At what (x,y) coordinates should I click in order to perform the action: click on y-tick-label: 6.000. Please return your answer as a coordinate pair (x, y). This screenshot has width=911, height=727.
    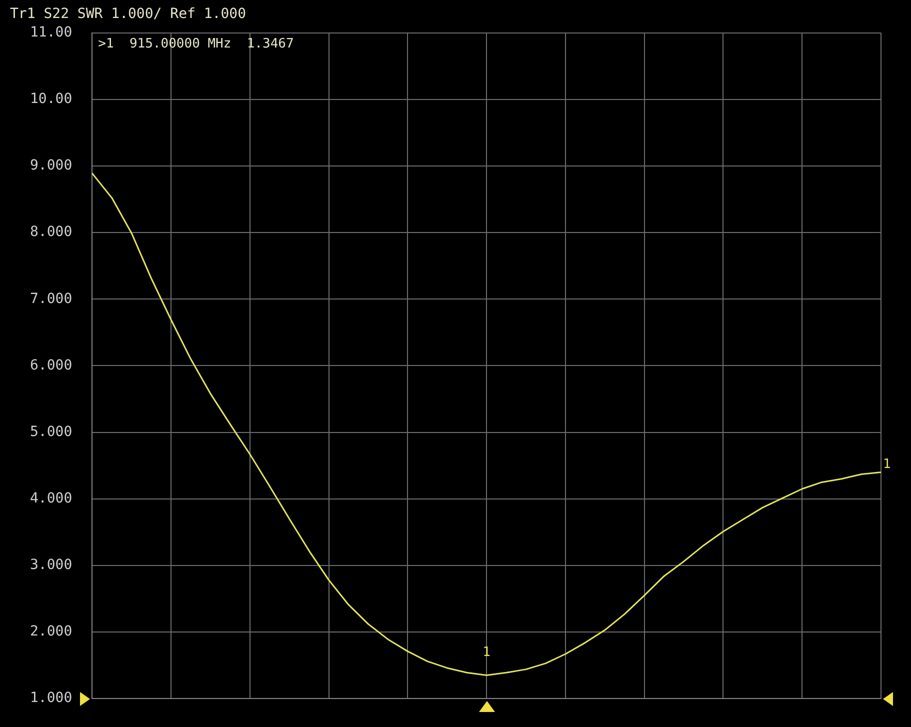
    Looking at the image, I should click on (51, 365).